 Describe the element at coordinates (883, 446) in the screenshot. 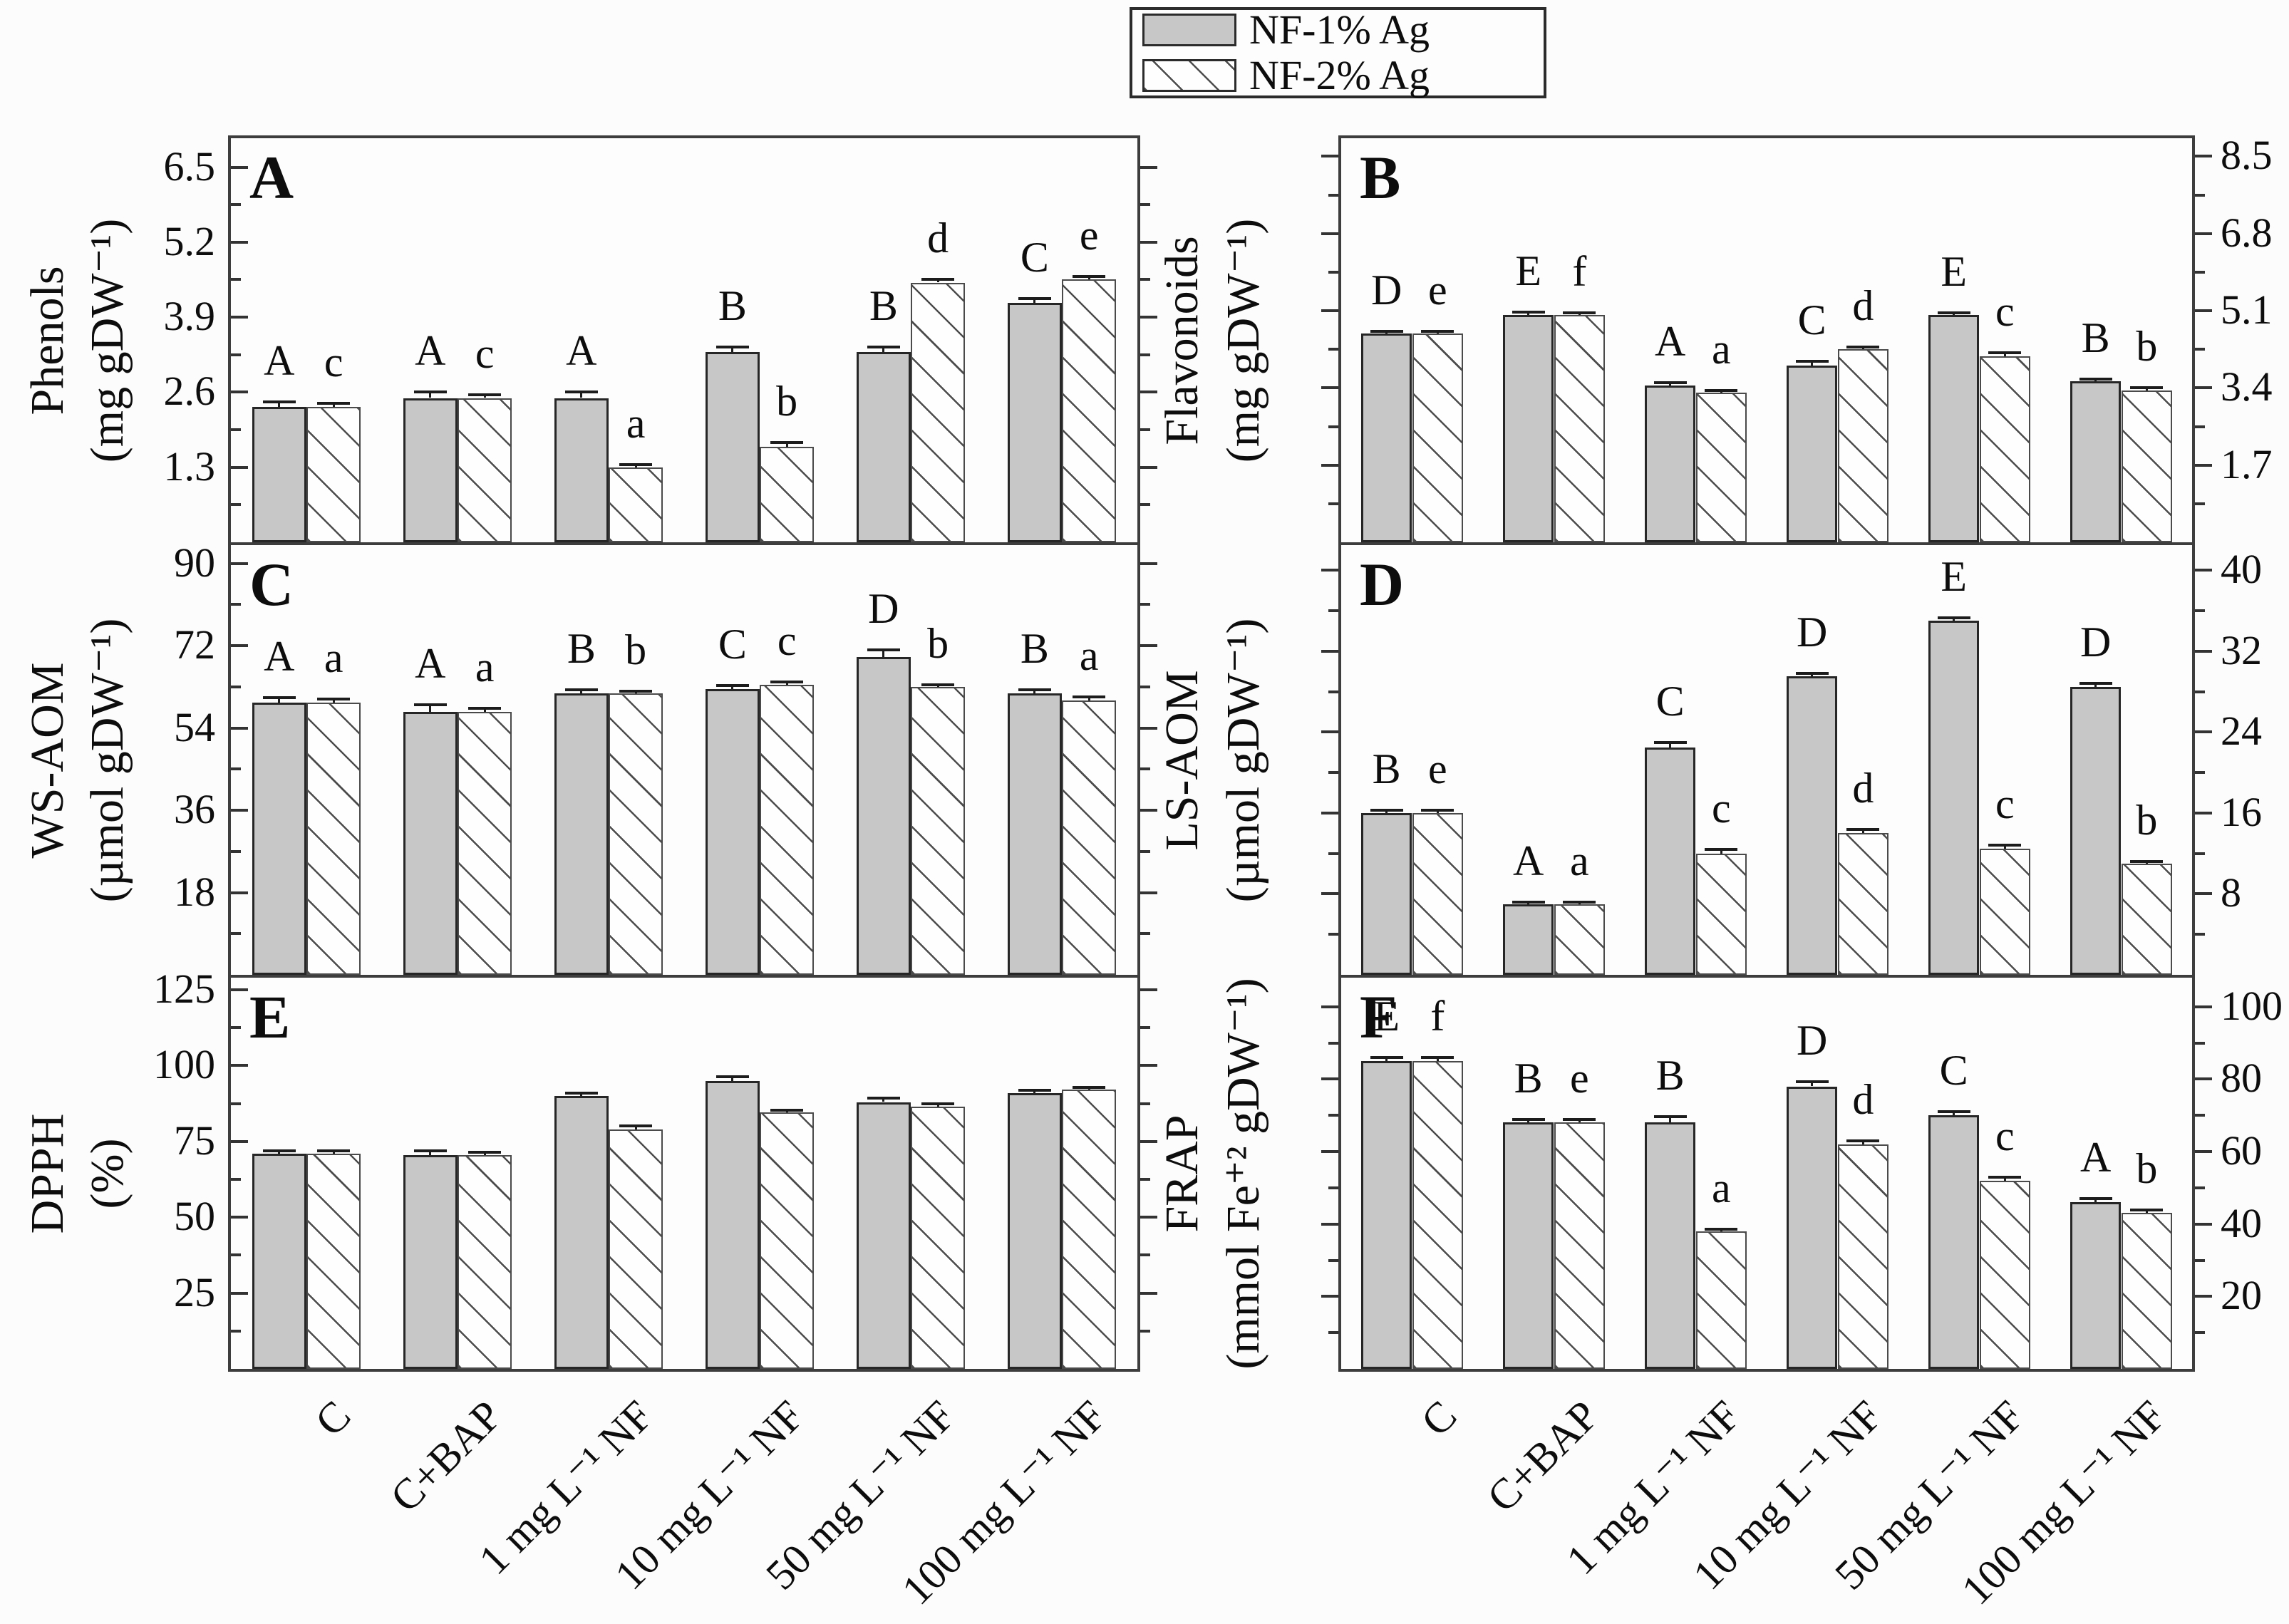

I see `bar-a-5-nf1` at that location.